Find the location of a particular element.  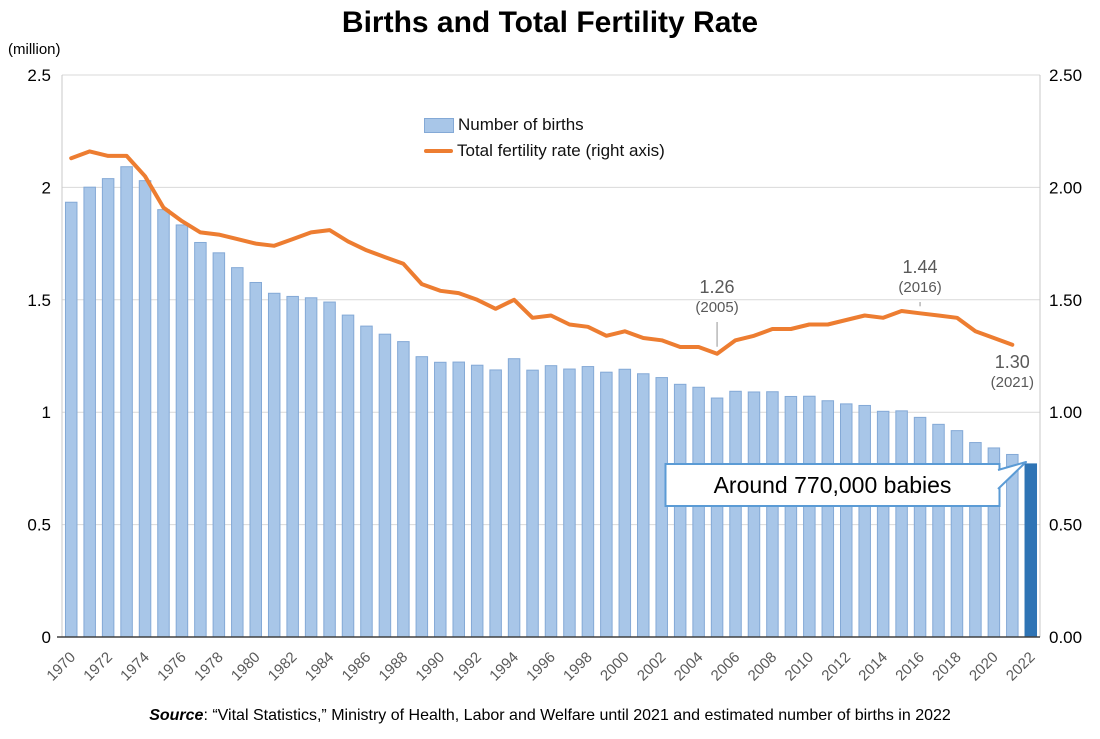

left-axis-tick: 1 is located at coordinates (46, 412).